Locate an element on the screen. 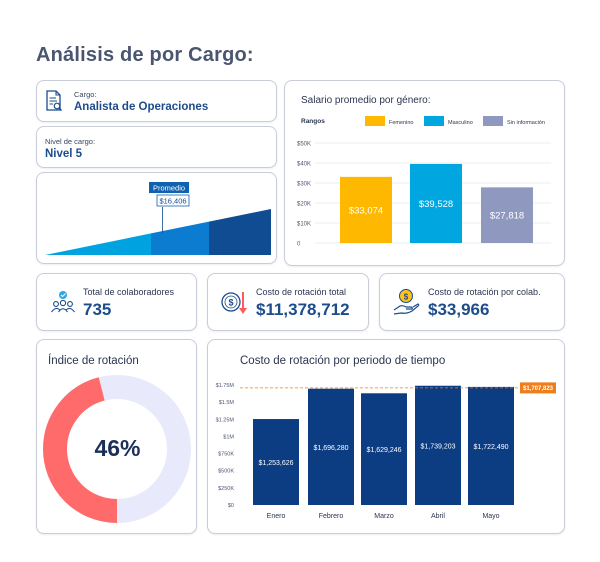 The image size is (600, 562). promedio-label-box is located at coordinates (169, 187).